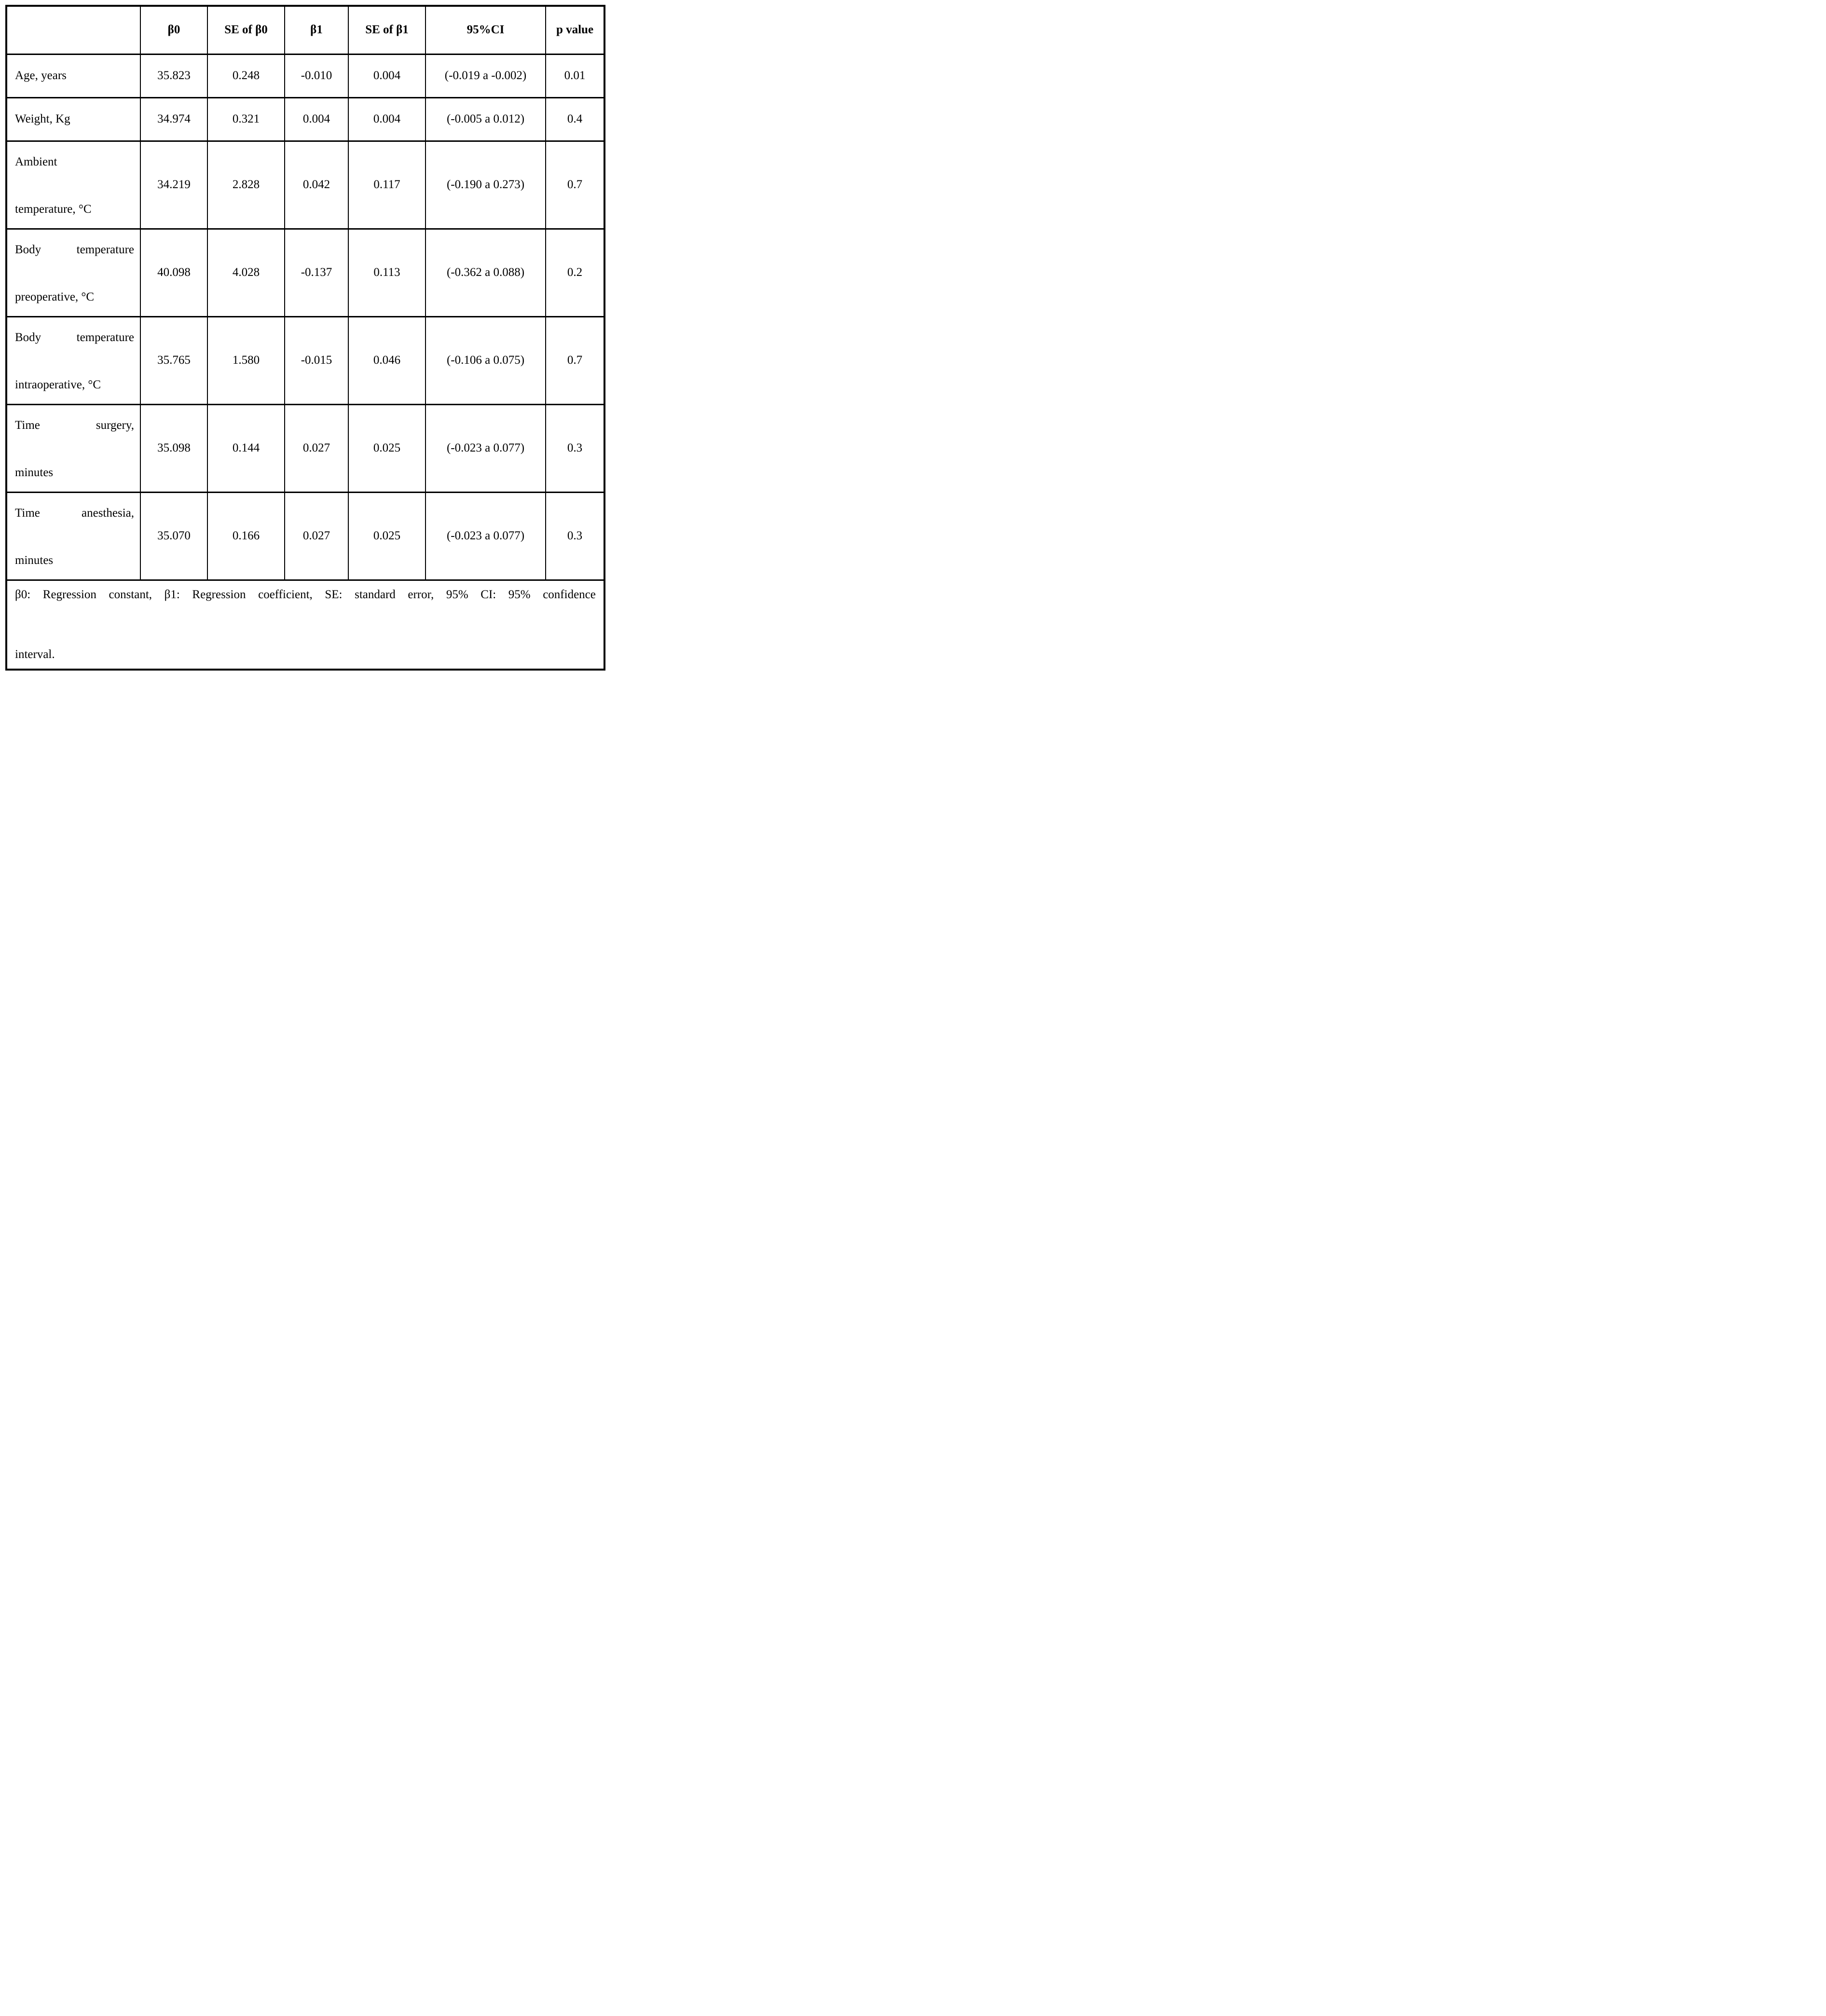 The image size is (1826, 2016). What do you see at coordinates (53, 209) in the screenshot?
I see `text-line: temperature, °C` at bounding box center [53, 209].